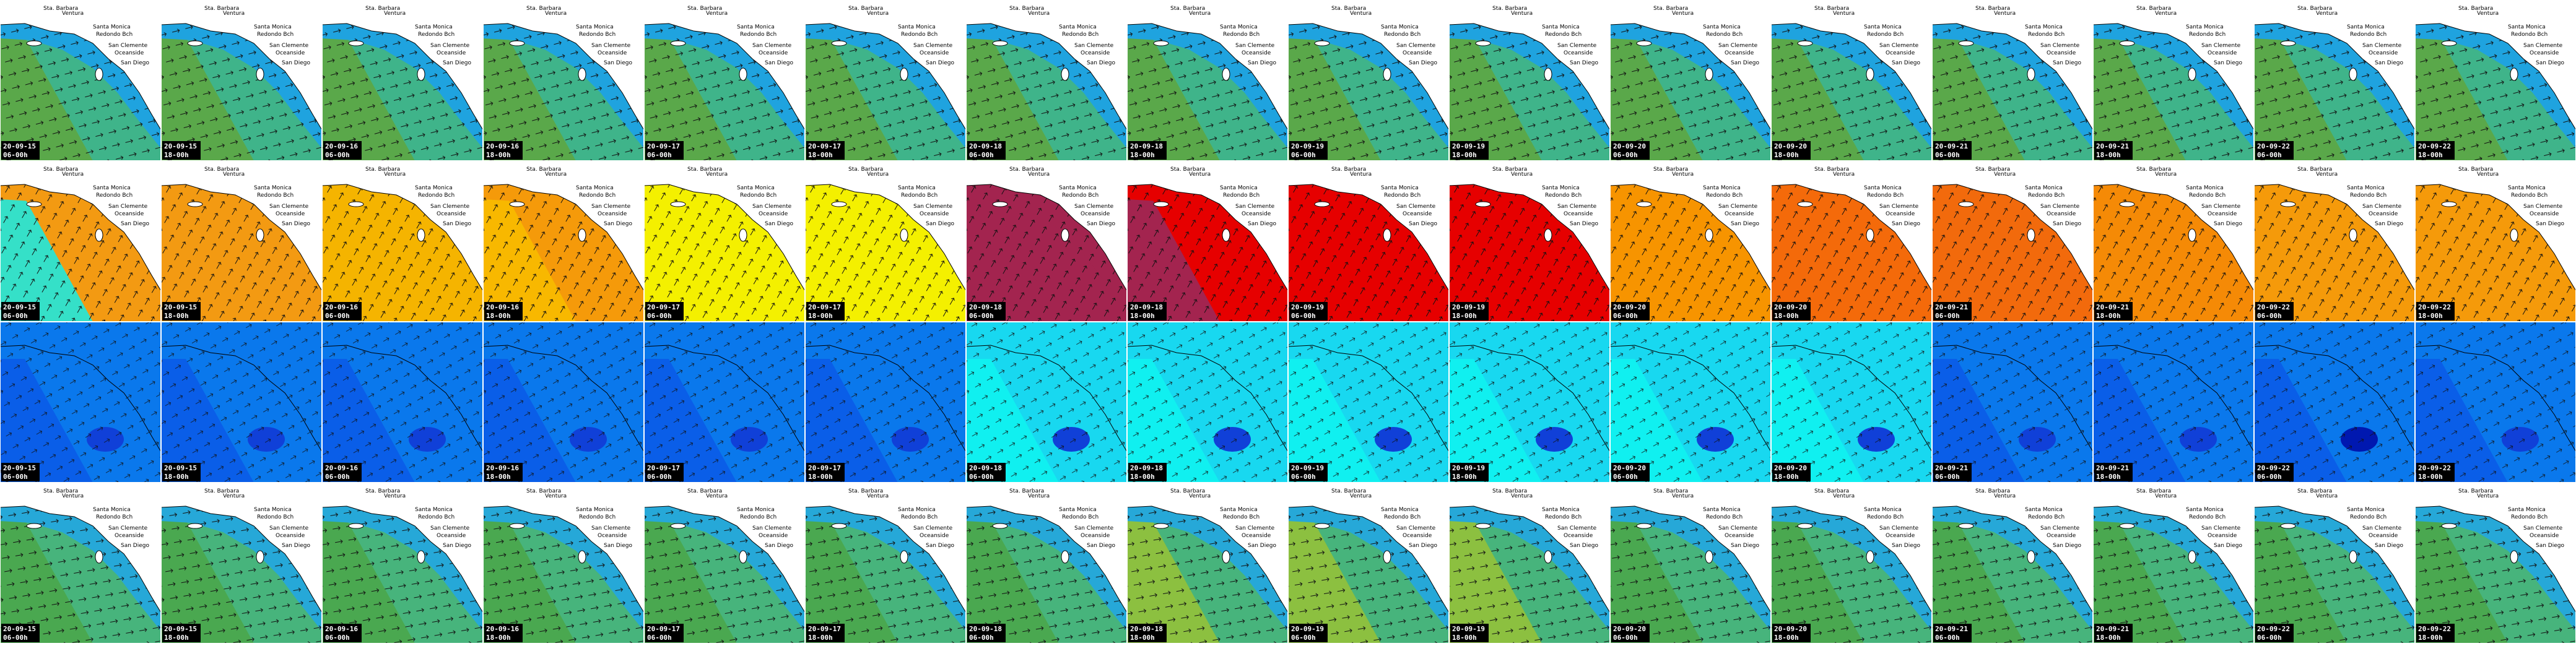  Describe the element at coordinates (1146, 146) in the screenshot. I see `date-label: 20-09-18` at that location.